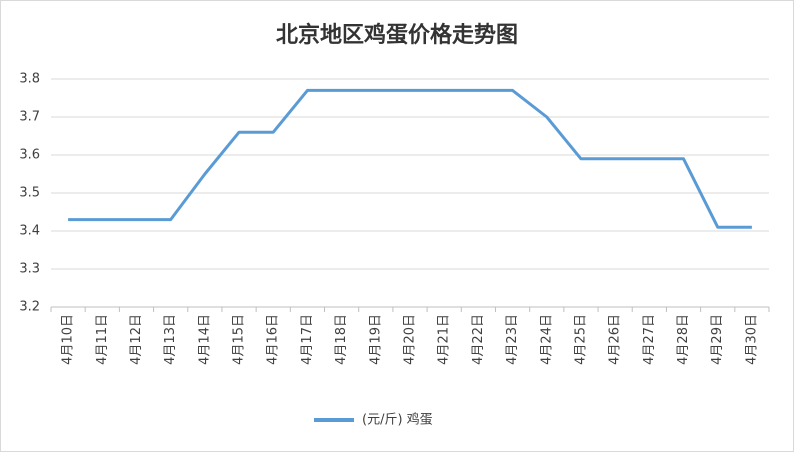 Image resolution: width=794 pixels, height=452 pixels. Describe the element at coordinates (29, 231) in the screenshot. I see `y-tick-label: 3.4` at that location.